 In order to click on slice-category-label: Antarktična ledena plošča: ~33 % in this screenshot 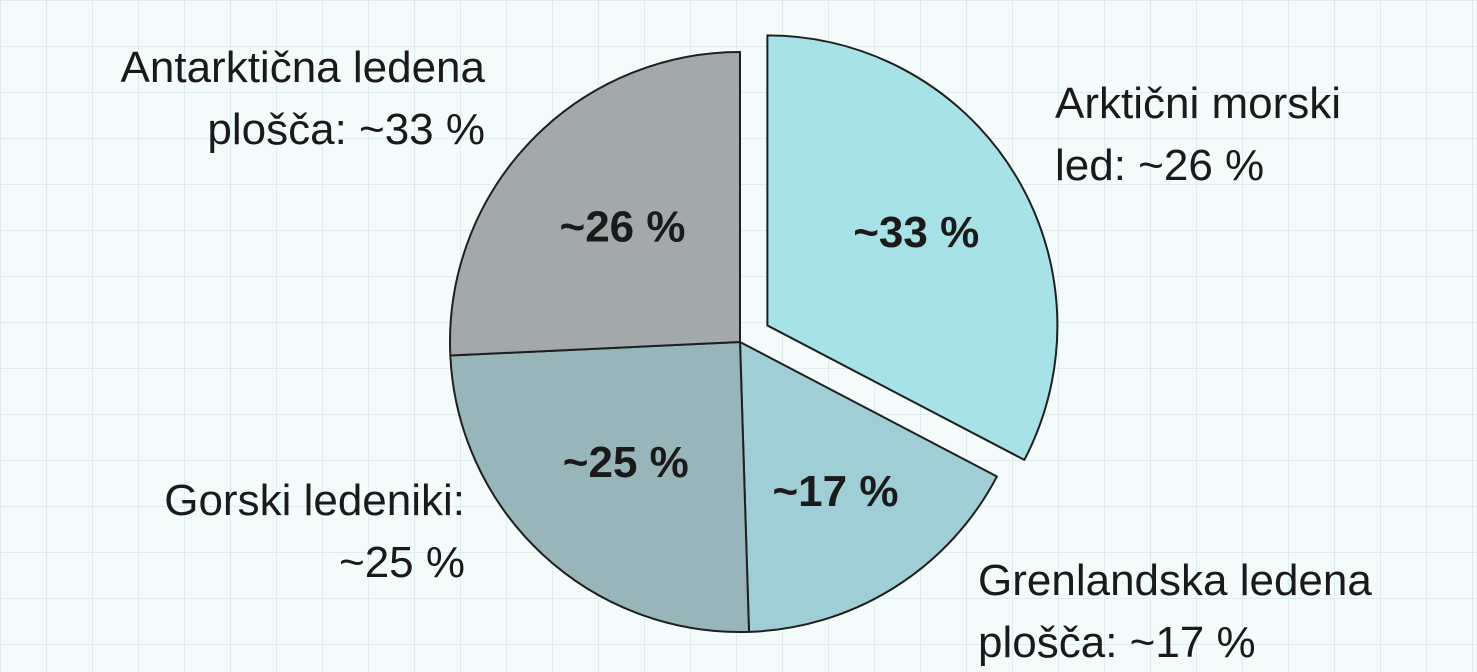, I will do `click(303, 98)`.